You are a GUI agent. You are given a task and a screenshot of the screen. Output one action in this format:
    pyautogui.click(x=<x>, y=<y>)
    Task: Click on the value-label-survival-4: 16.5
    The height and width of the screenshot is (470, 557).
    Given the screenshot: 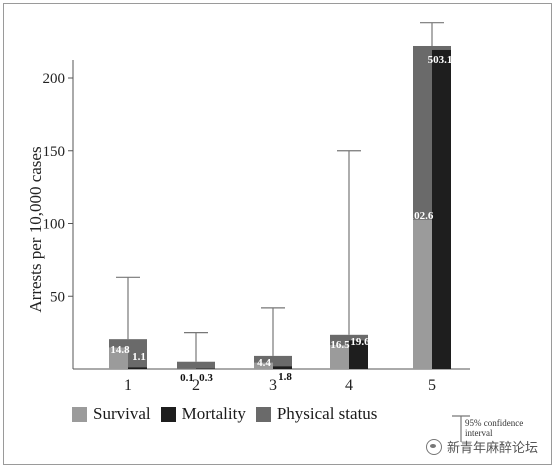 What is the action you would take?
    pyautogui.click(x=340, y=345)
    